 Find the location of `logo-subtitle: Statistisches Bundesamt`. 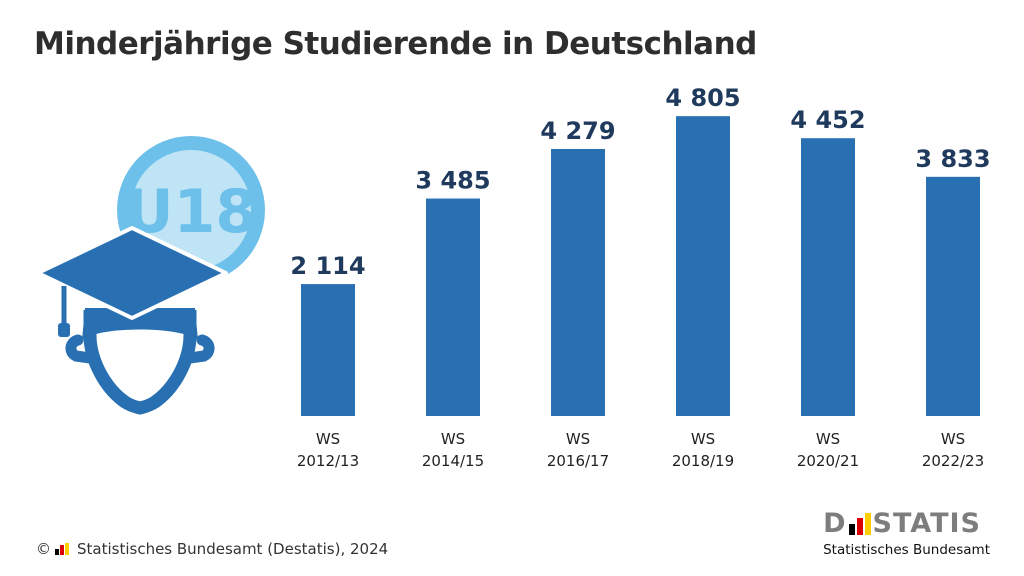

logo-subtitle: Statistisches Bundesamt is located at coordinates (906, 550).